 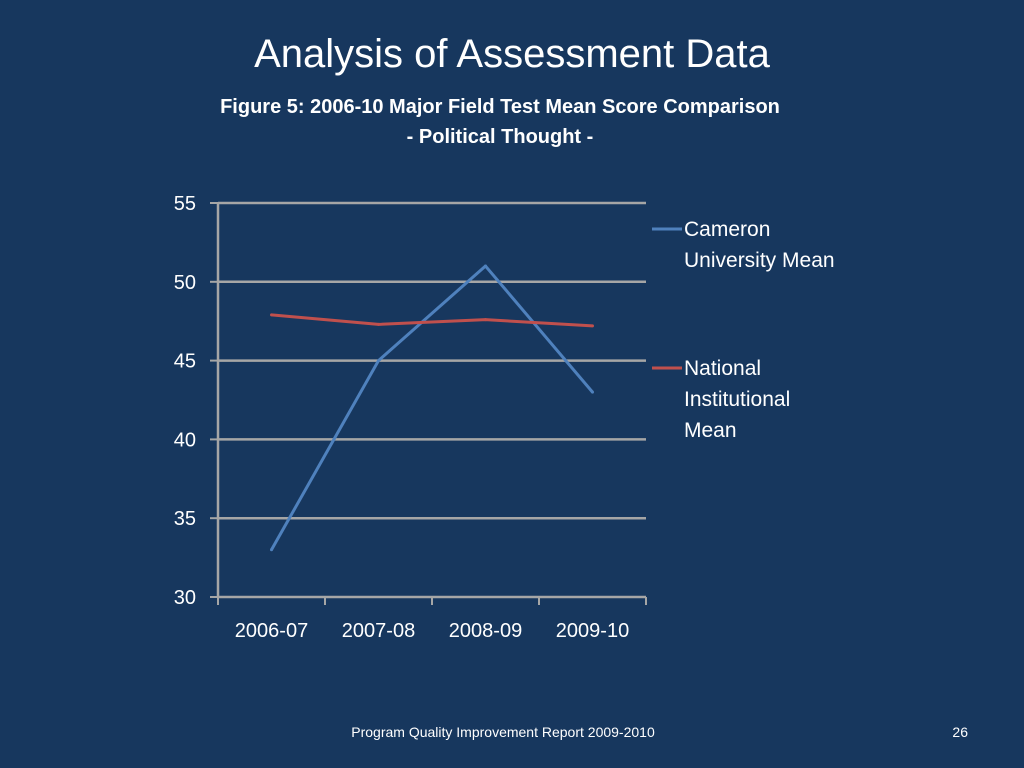 What do you see at coordinates (737, 399) in the screenshot?
I see `legend-label-national-1: Institutional` at bounding box center [737, 399].